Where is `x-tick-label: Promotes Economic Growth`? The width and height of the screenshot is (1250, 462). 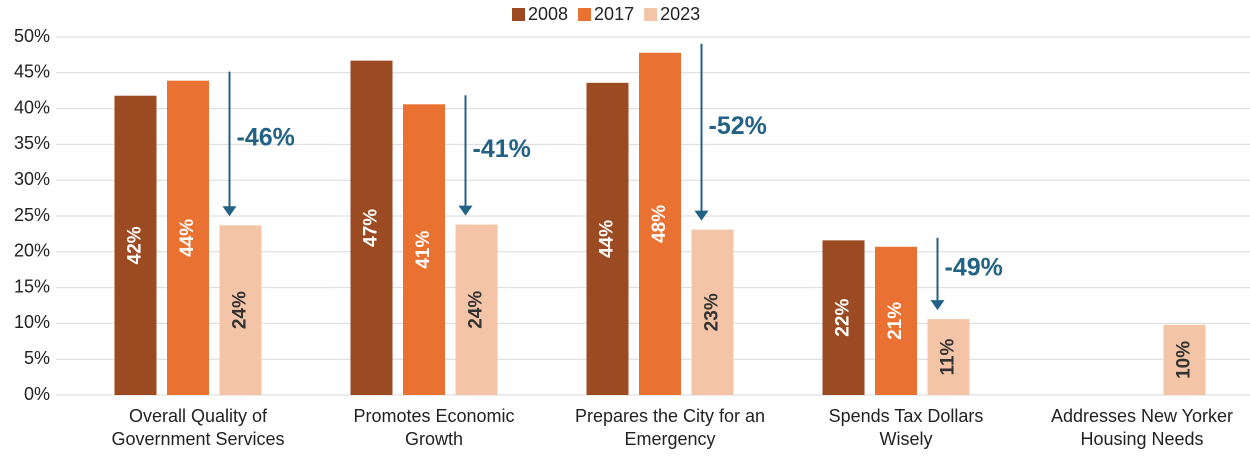 x-tick-label: Promotes Economic Growth is located at coordinates (434, 427).